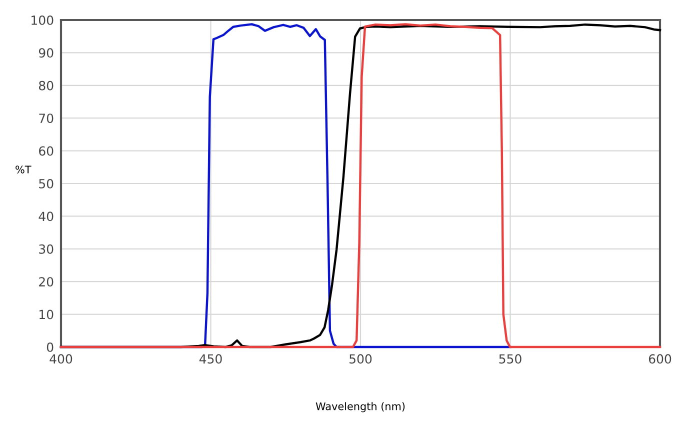  I want to click on y-tick-label: 40, so click(46, 217).